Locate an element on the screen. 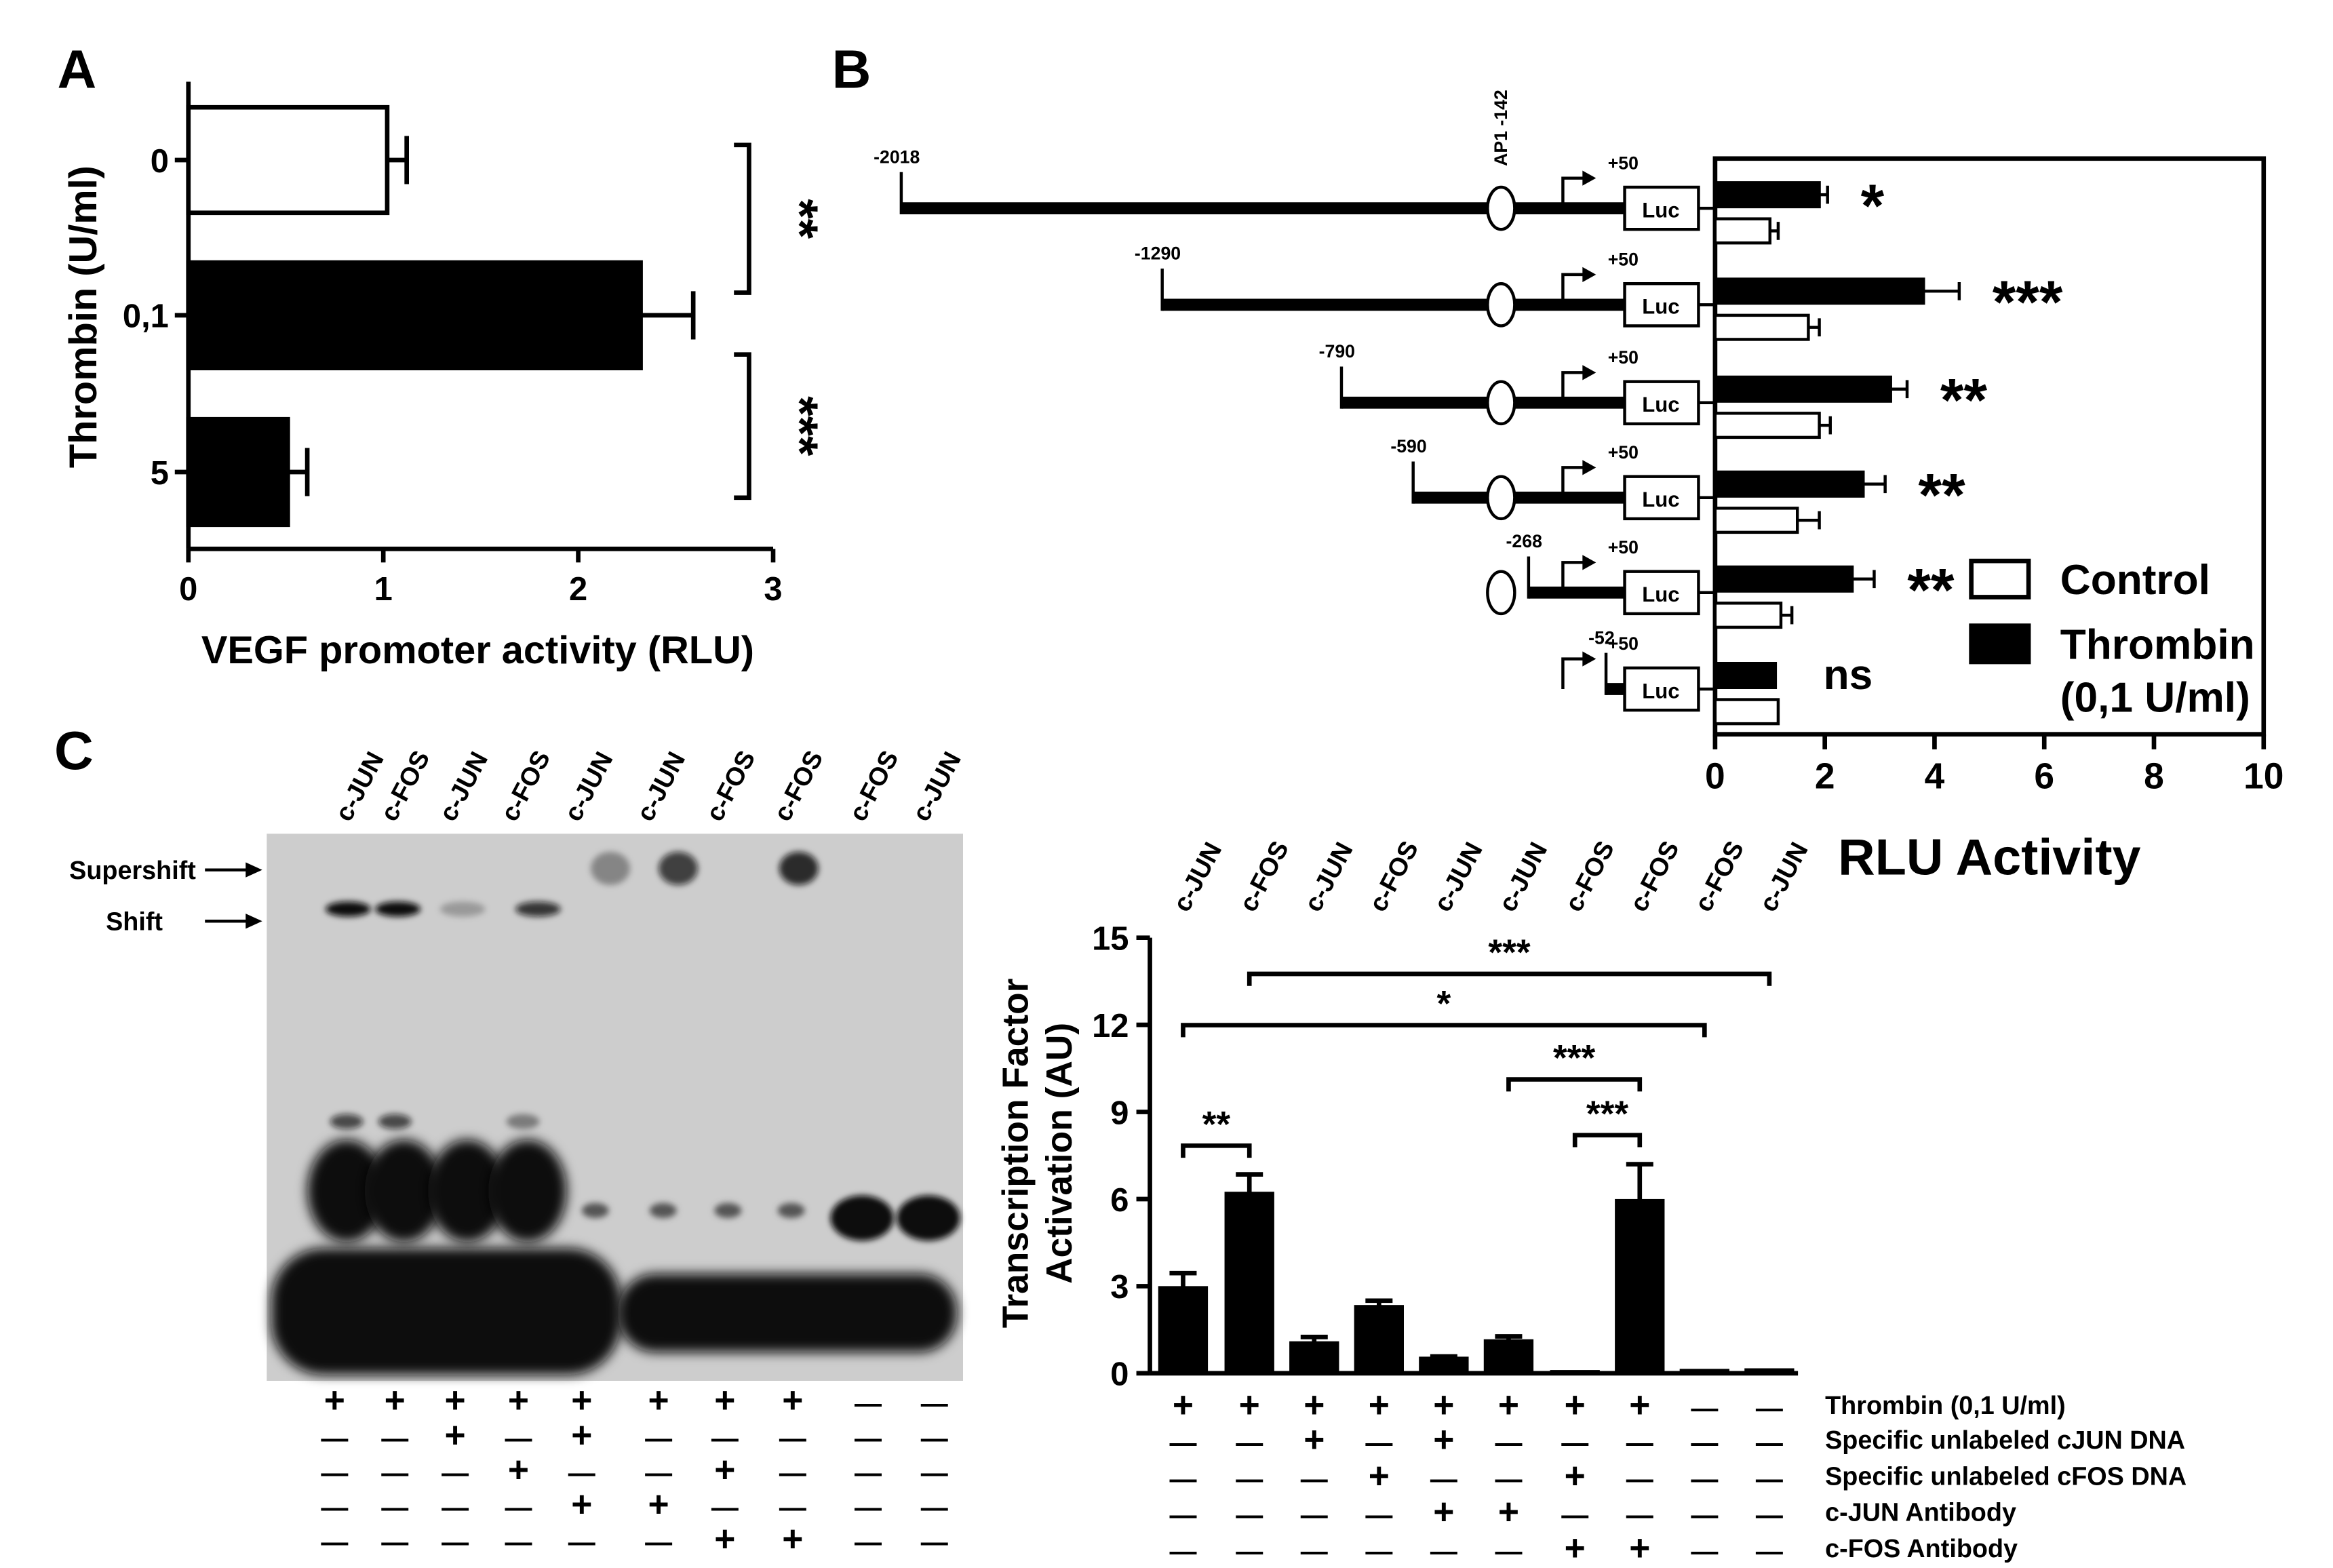 Image resolution: width=2333 pixels, height=1568 pixels. a-bar is located at coordinates (414, 315).